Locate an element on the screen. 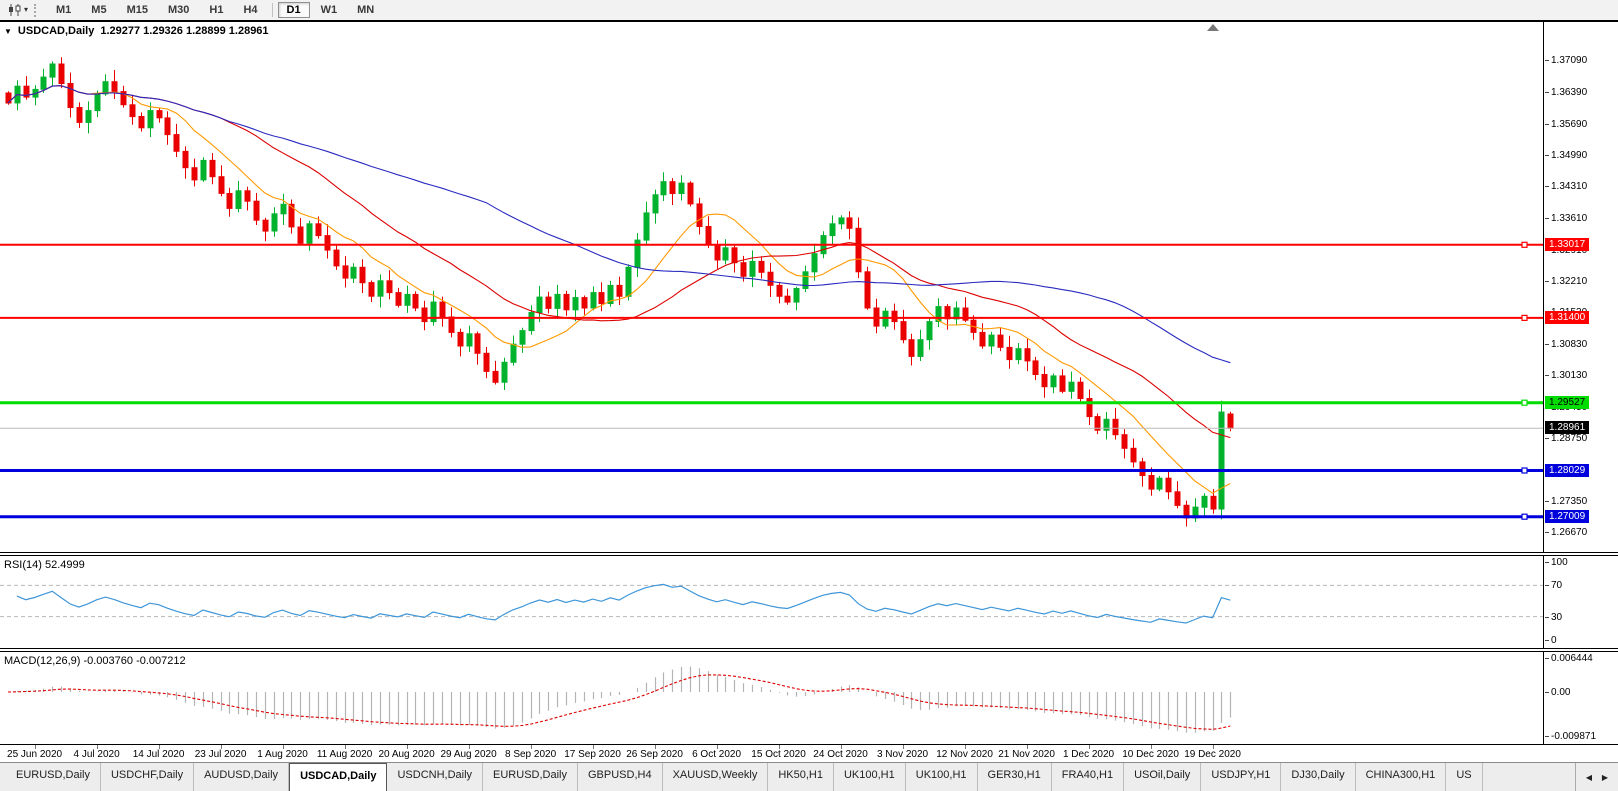 The image size is (1618, 791). date-label: 3 Nov 2020 is located at coordinates (902, 754).